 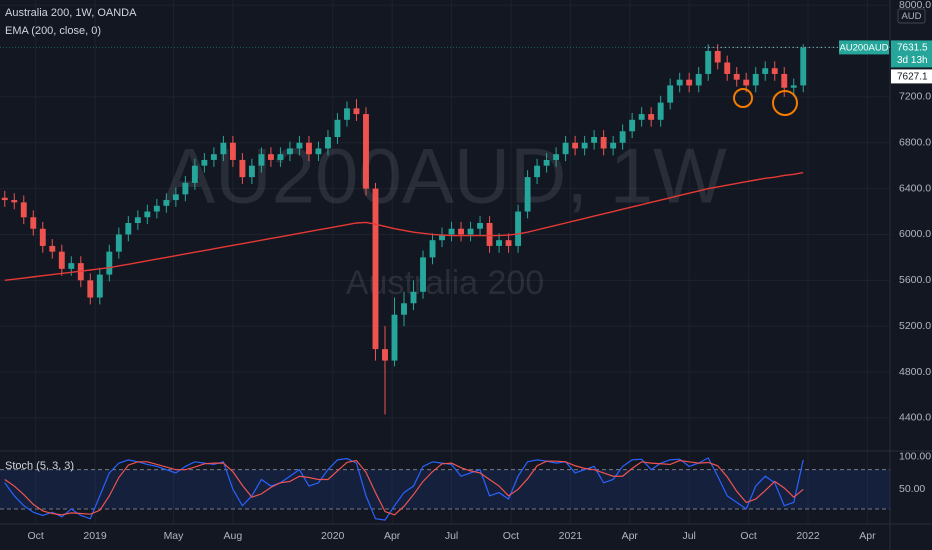 I want to click on symbol-label: AU200AUD, so click(x=863, y=47).